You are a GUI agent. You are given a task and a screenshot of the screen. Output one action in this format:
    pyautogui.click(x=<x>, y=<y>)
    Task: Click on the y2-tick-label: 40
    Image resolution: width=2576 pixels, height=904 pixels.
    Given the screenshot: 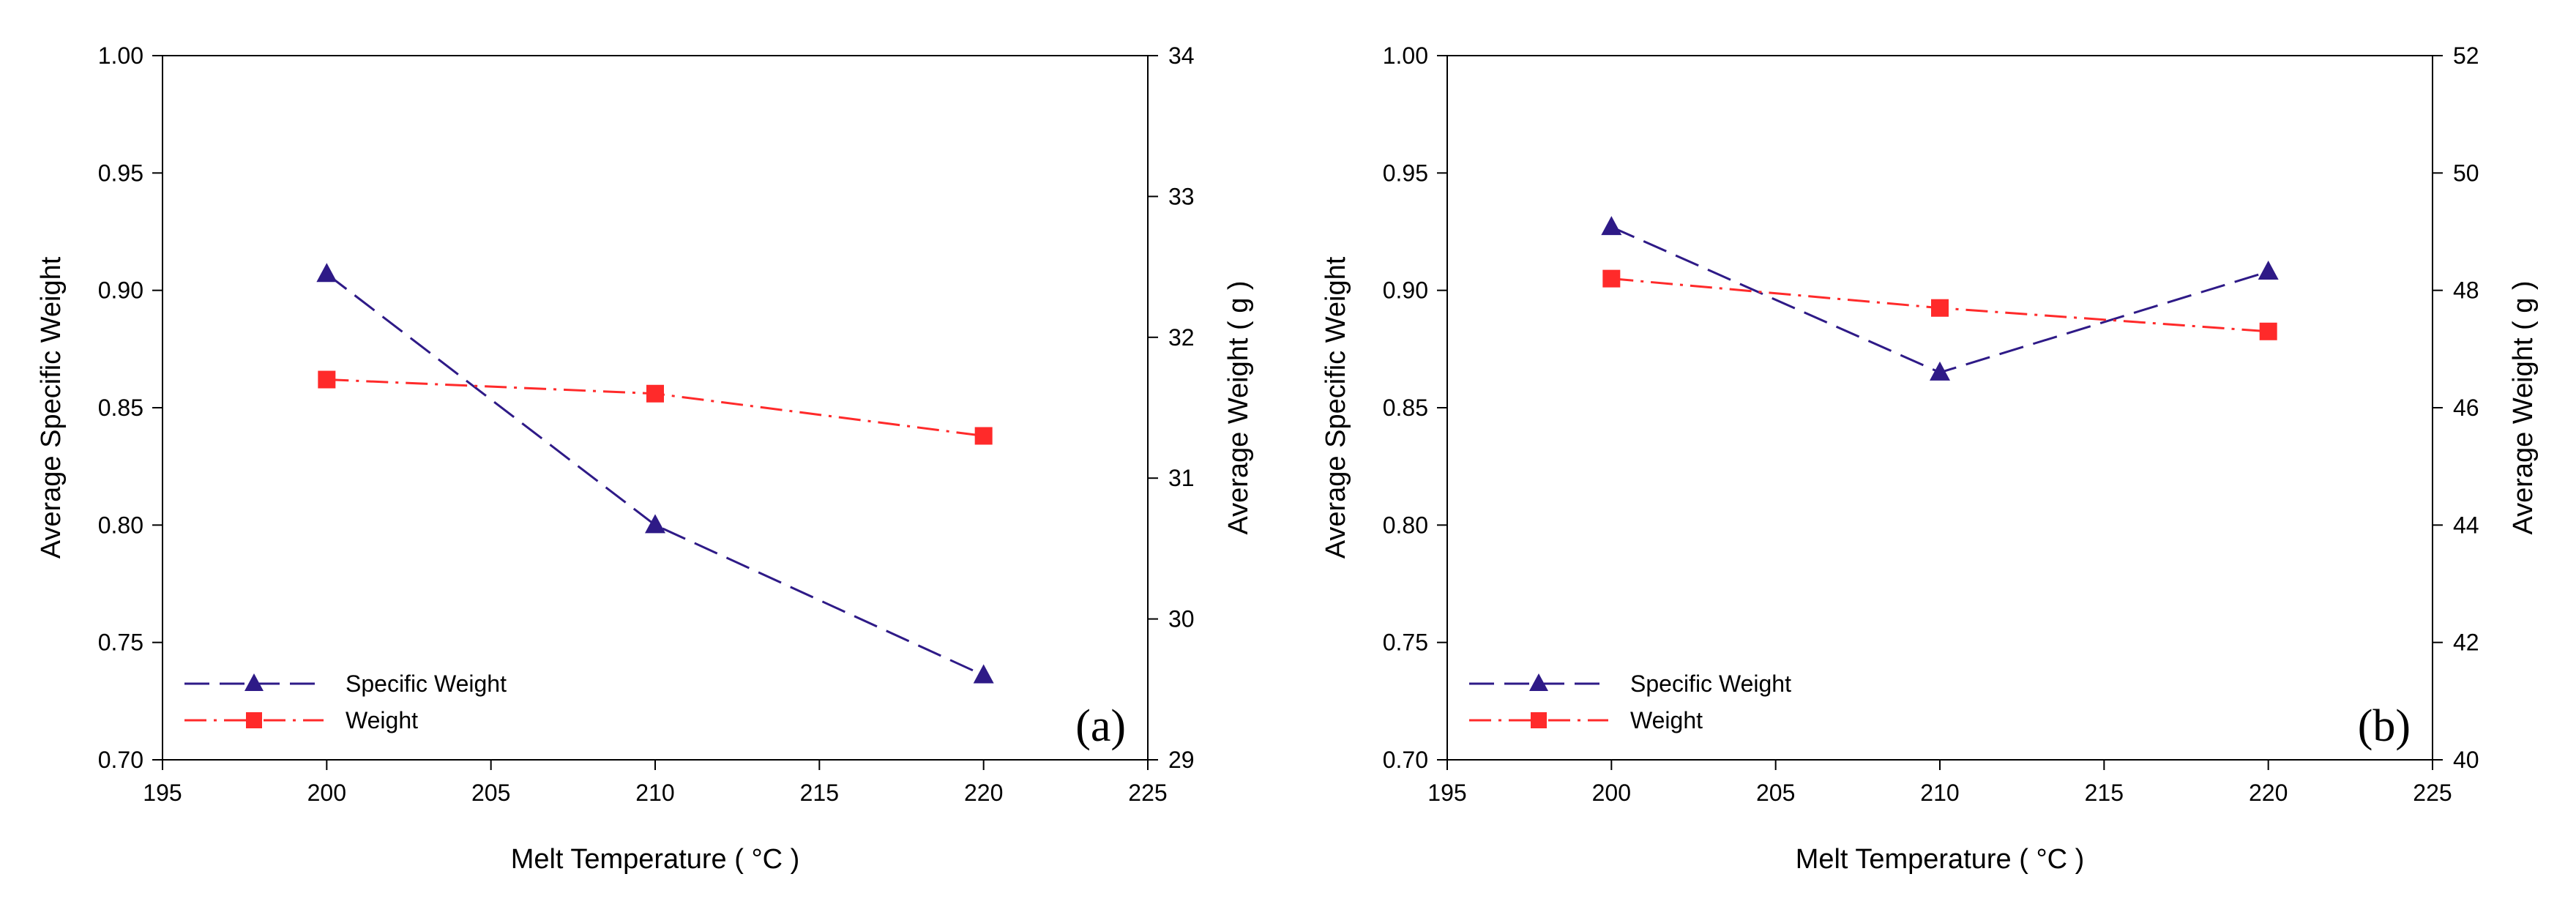 What is the action you would take?
    pyautogui.click(x=2466, y=760)
    